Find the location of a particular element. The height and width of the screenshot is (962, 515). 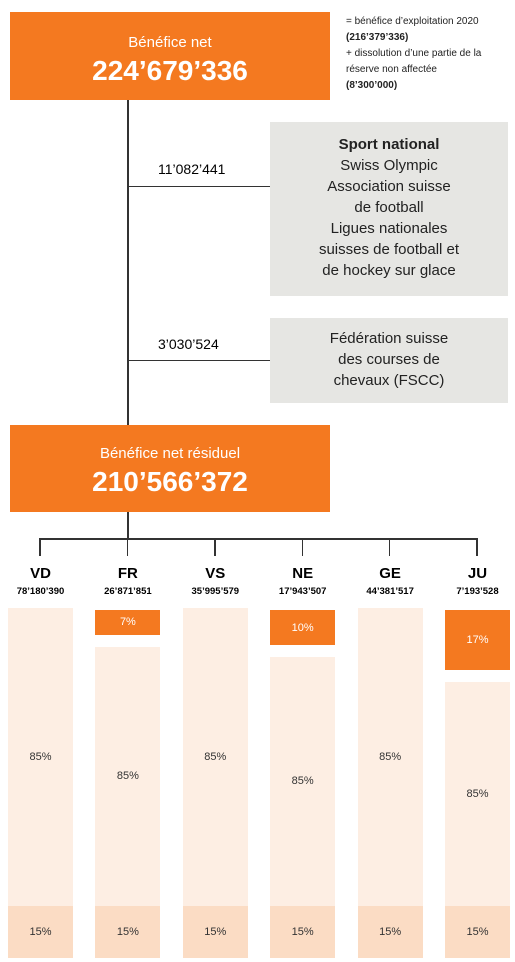

share-label: 17% is located at coordinates (477, 639).